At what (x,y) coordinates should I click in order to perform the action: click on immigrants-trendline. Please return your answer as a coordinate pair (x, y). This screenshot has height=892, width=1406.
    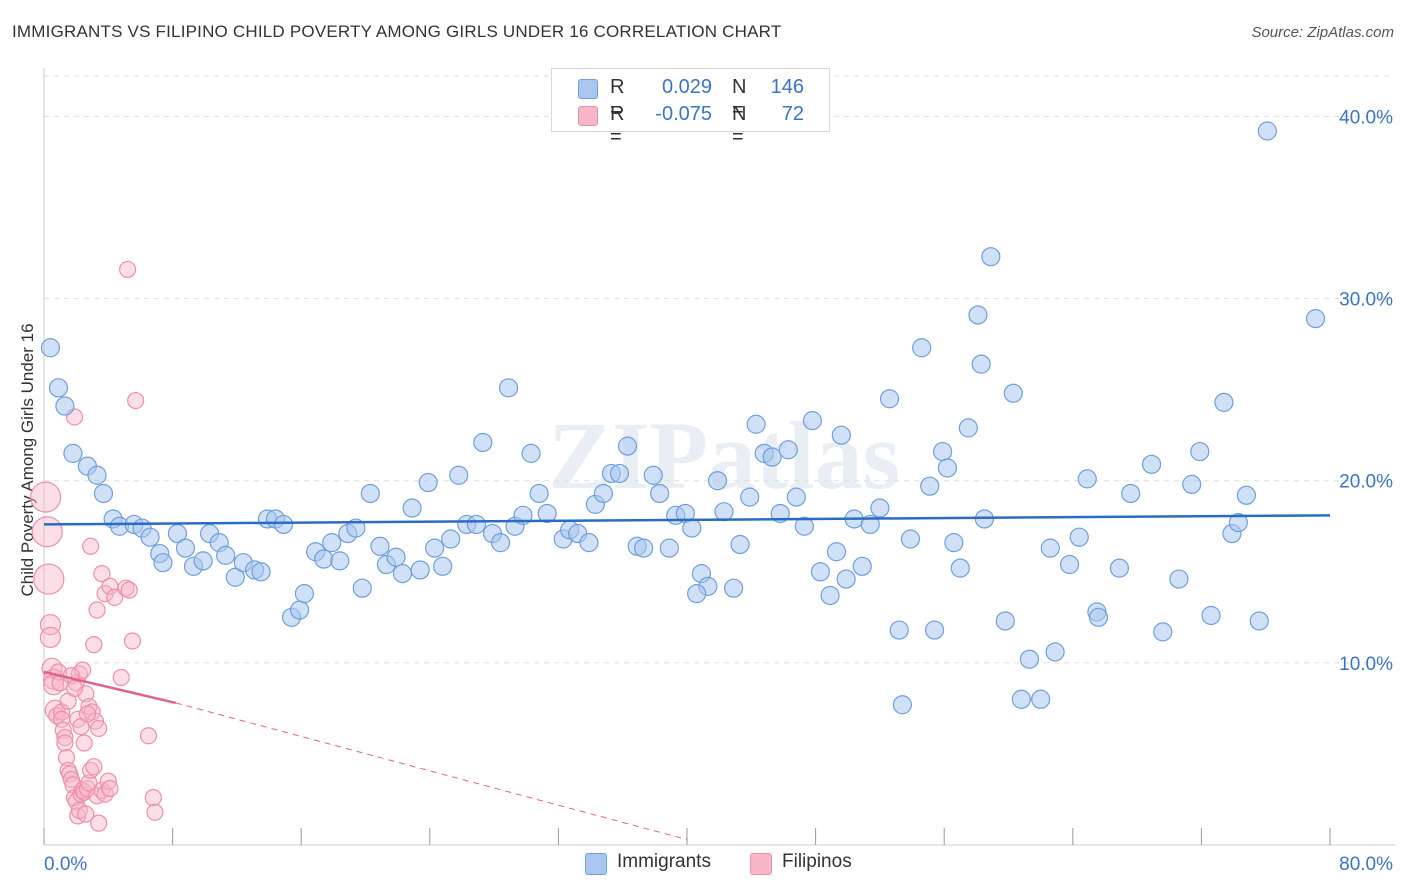
    Looking at the image, I should click on (687, 520).